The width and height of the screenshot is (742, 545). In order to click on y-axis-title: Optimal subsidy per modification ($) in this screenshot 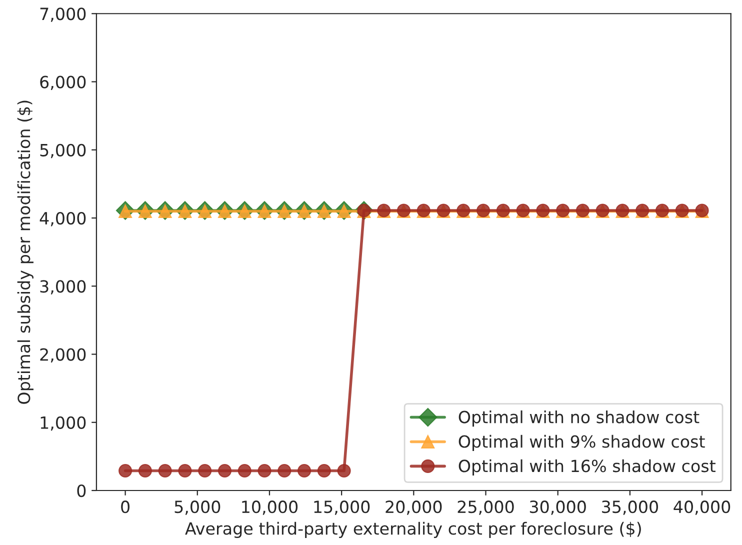, I will do `click(25, 252)`.